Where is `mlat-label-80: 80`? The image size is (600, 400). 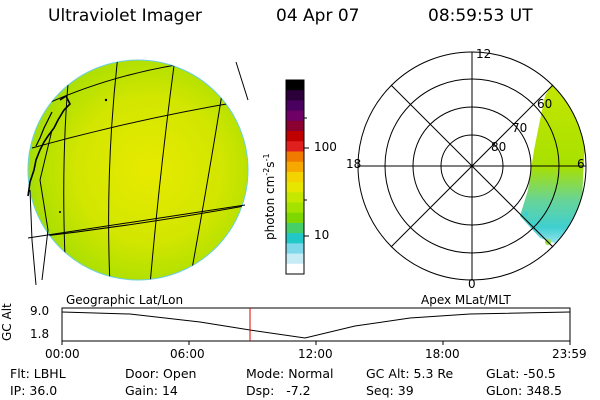
mlat-label-80: 80 is located at coordinates (499, 147).